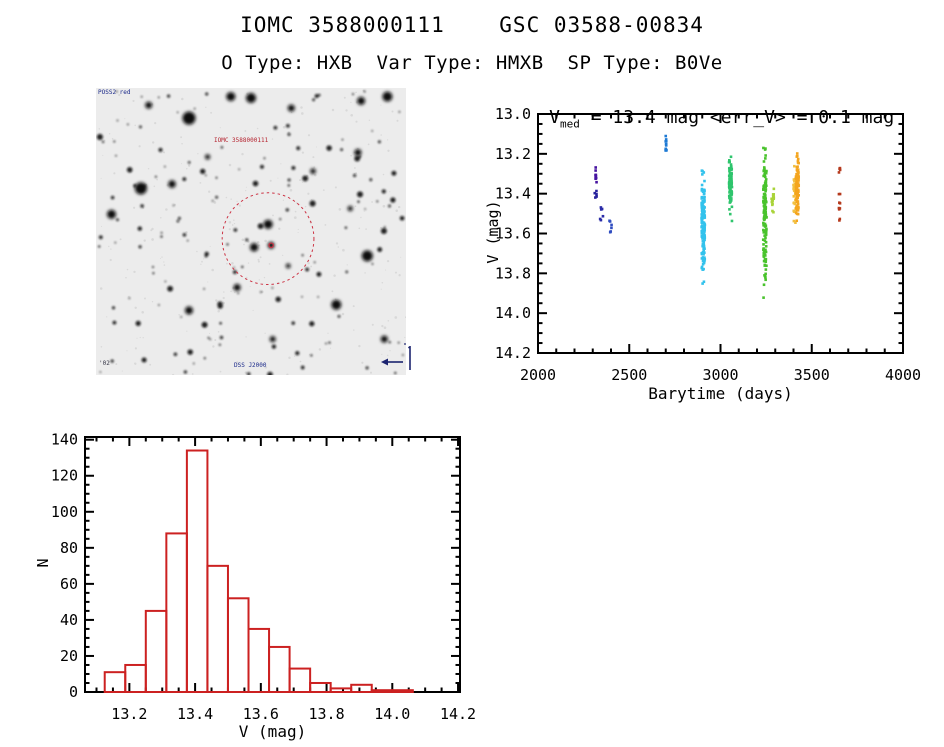 Image resolution: width=944 pixels, height=747 pixels. Describe the element at coordinates (812, 375) in the screenshot. I see `svg-text: 3500` at that location.